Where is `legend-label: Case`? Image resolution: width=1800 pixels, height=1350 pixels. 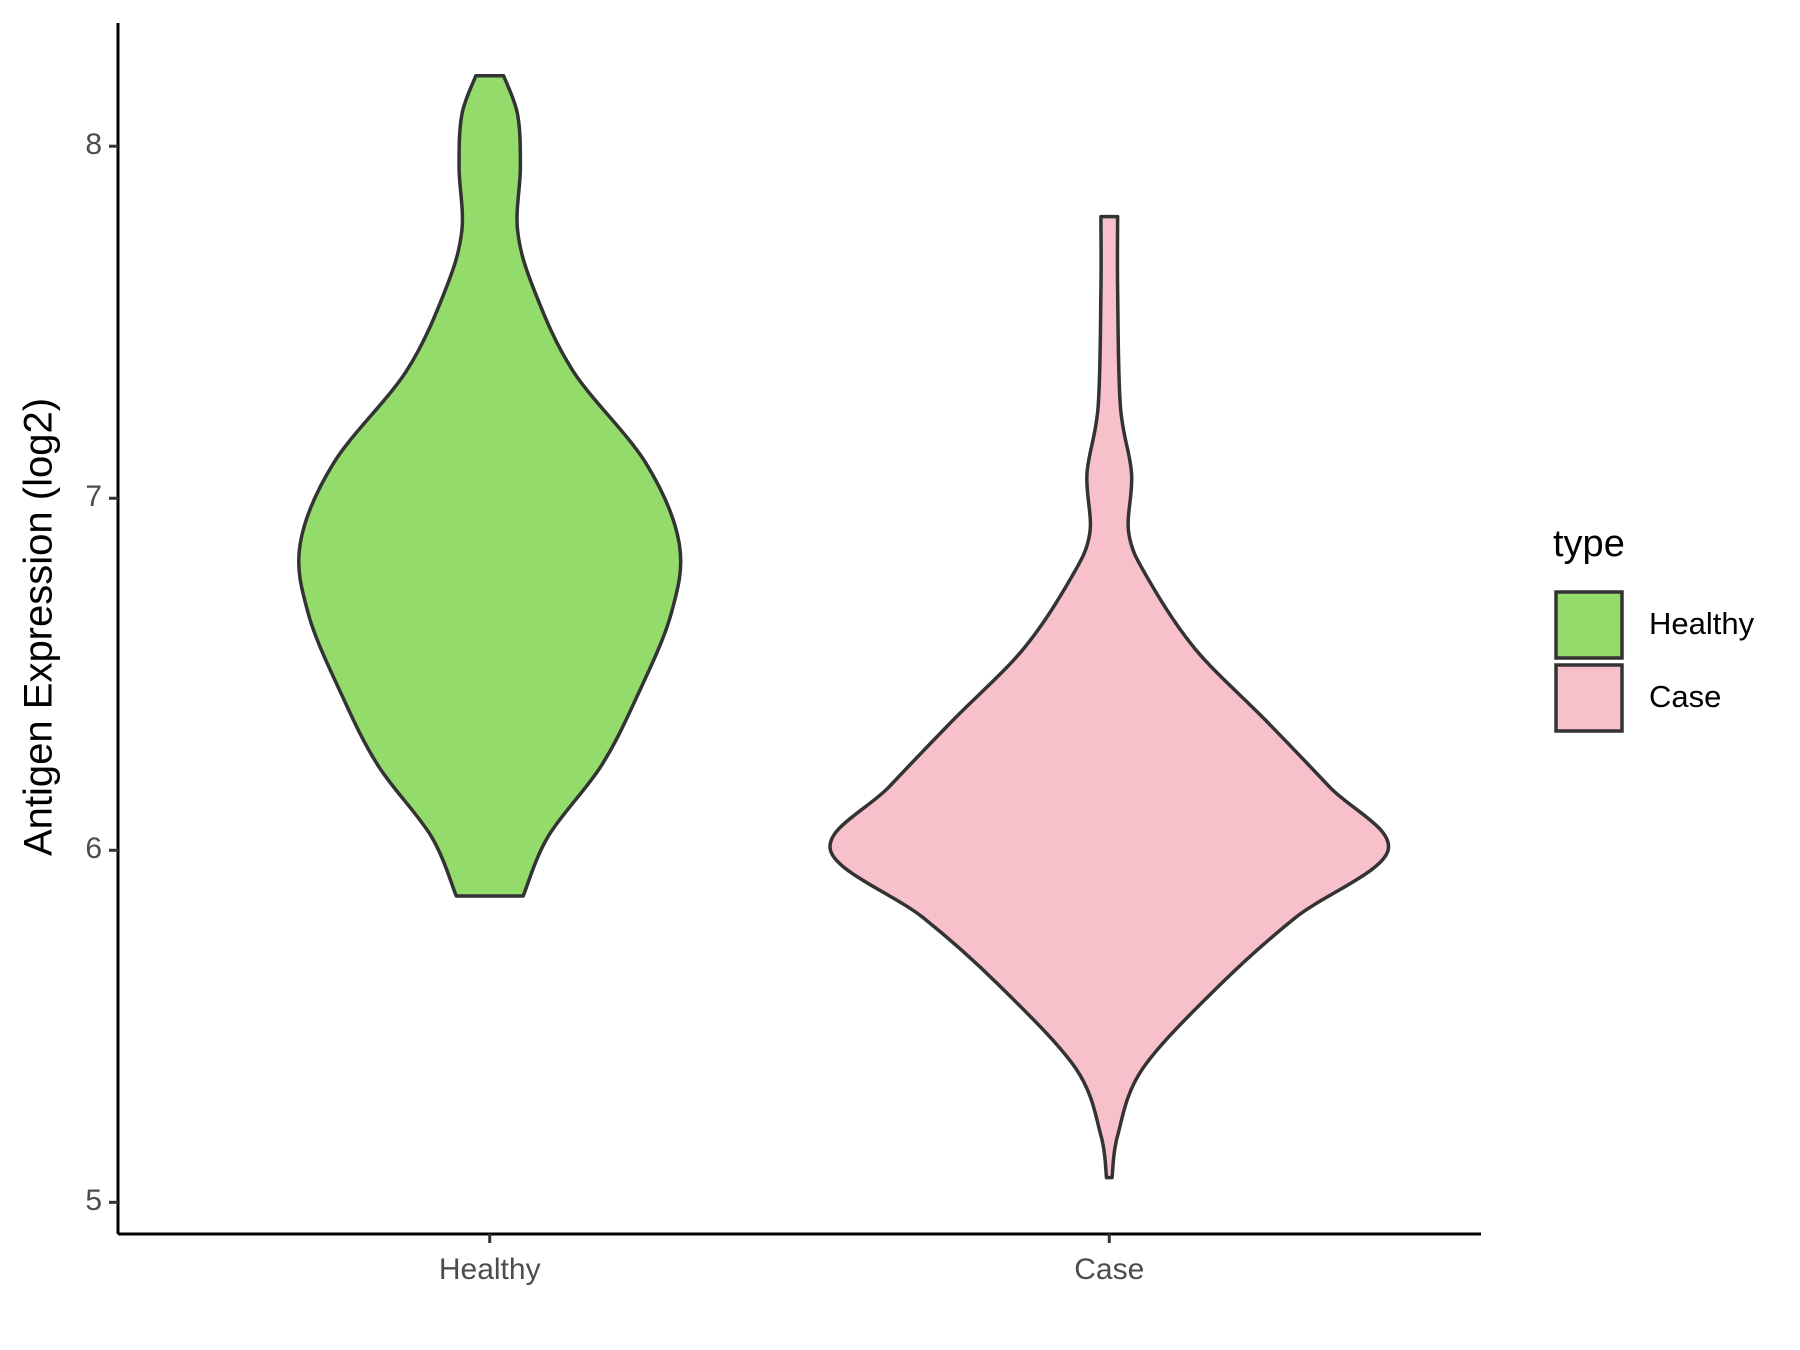
legend-label: Case is located at coordinates (1685, 696).